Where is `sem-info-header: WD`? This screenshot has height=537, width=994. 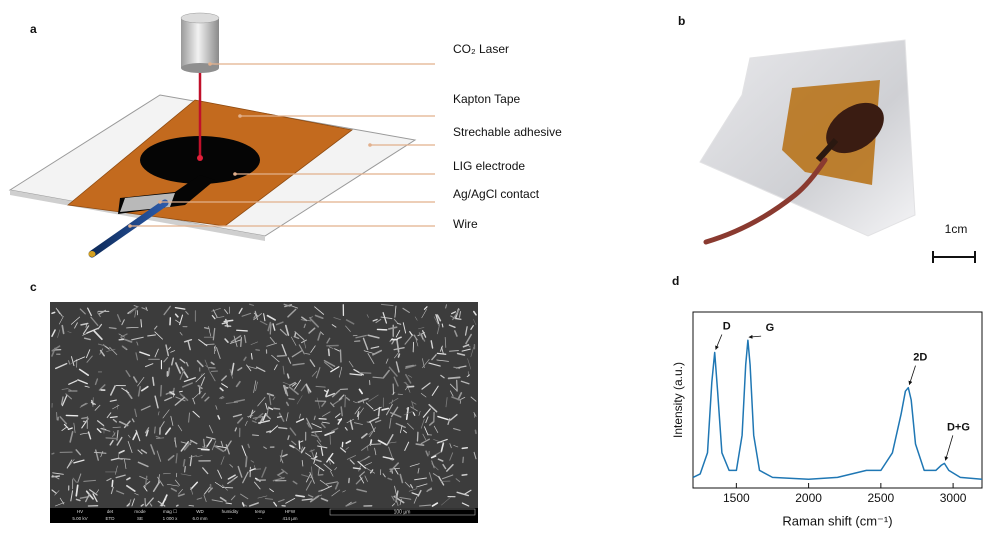
sem-info-header: WD is located at coordinates (200, 511).